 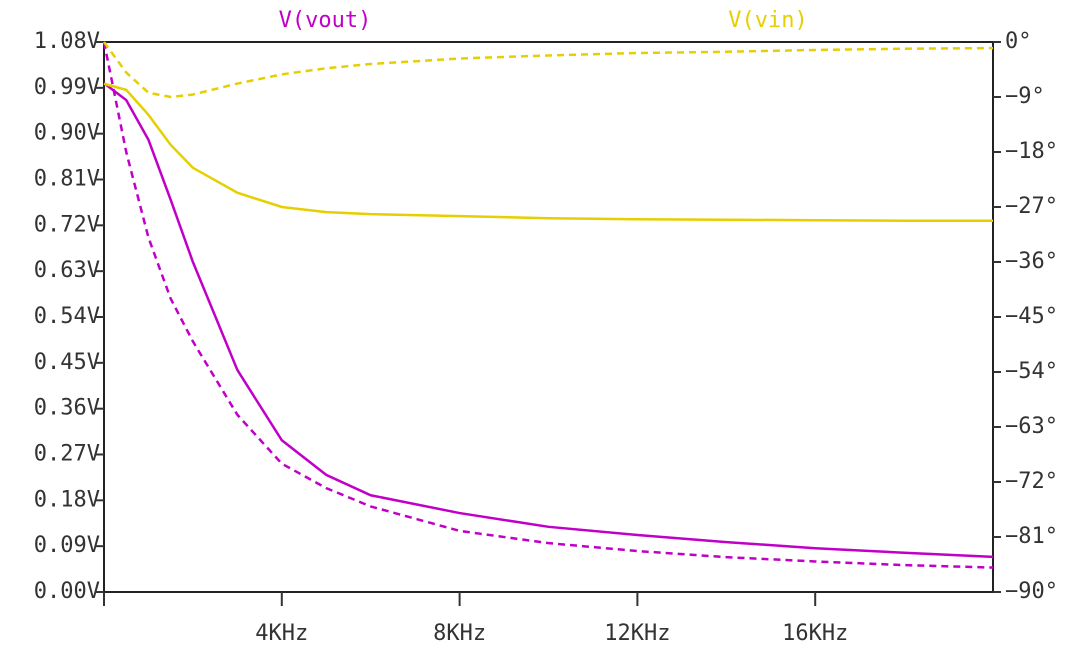 I want to click on x-tick-label: 12KHz, so click(x=637, y=633).